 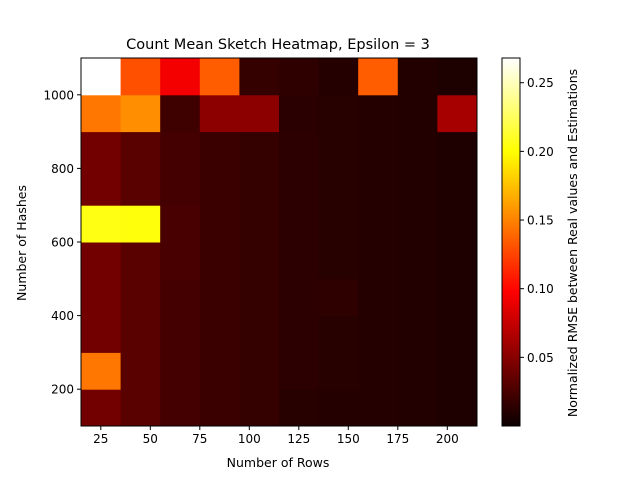 What do you see at coordinates (62, 316) in the screenshot?
I see `y-tick-label: 400` at bounding box center [62, 316].